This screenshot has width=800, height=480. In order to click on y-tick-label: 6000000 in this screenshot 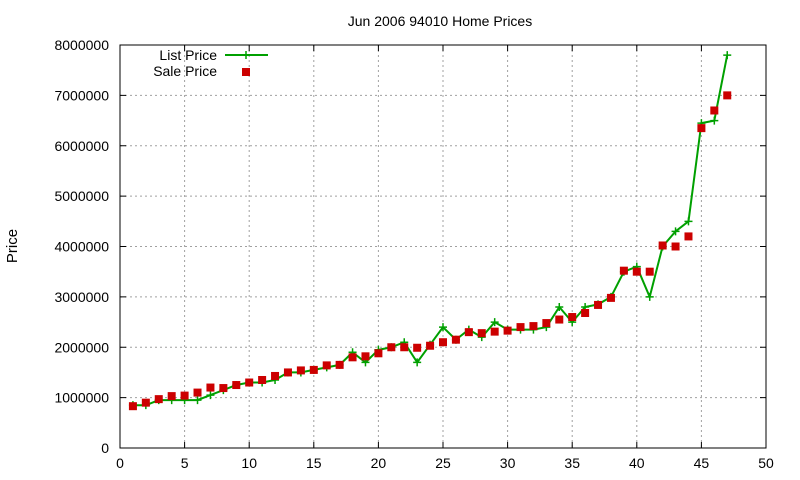, I will do `click(81, 146)`.